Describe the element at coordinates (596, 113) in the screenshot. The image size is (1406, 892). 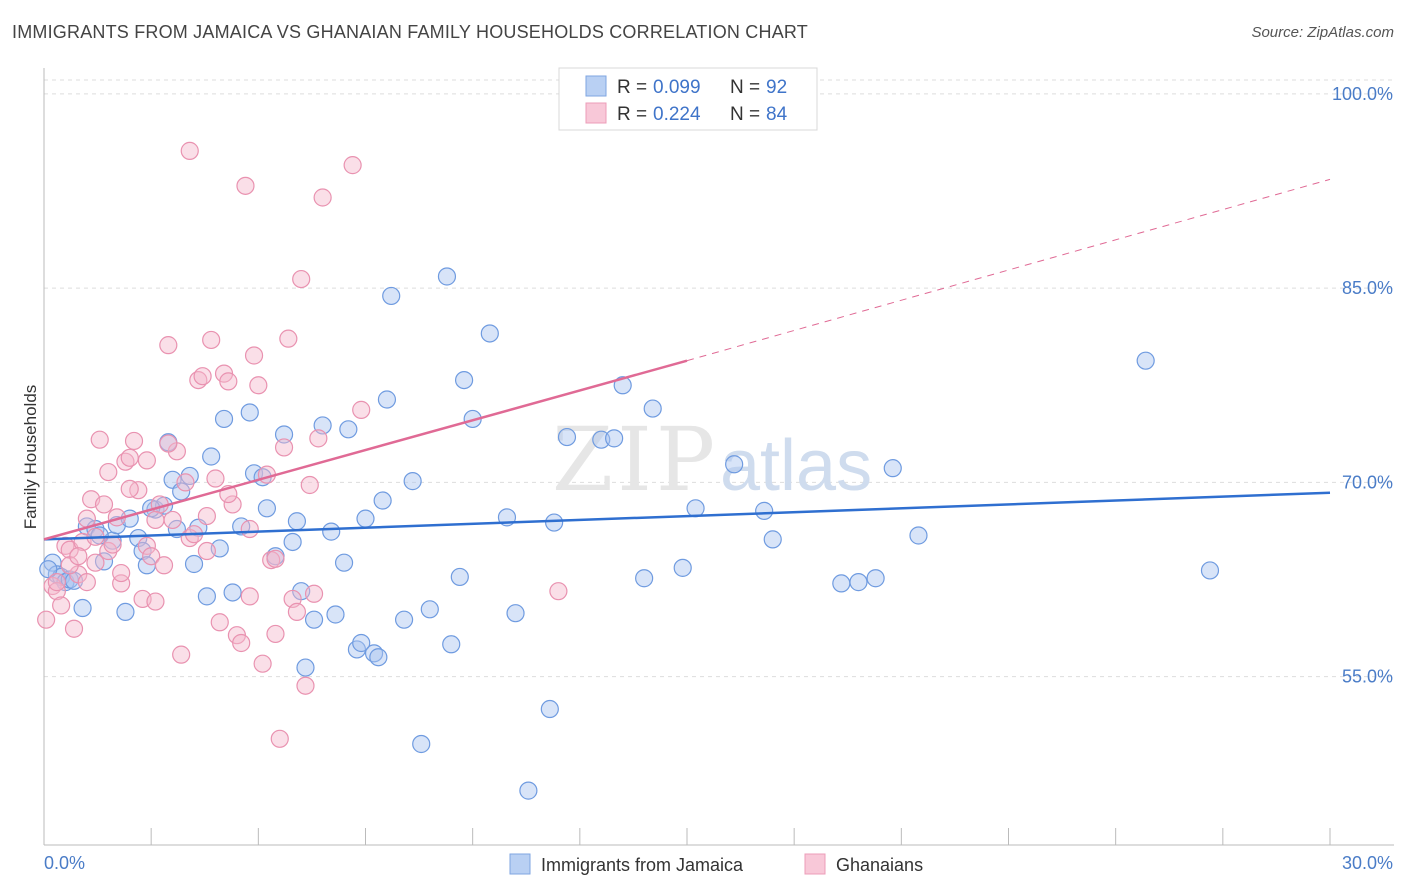
I see `legend-swatch-ghanaians` at that location.